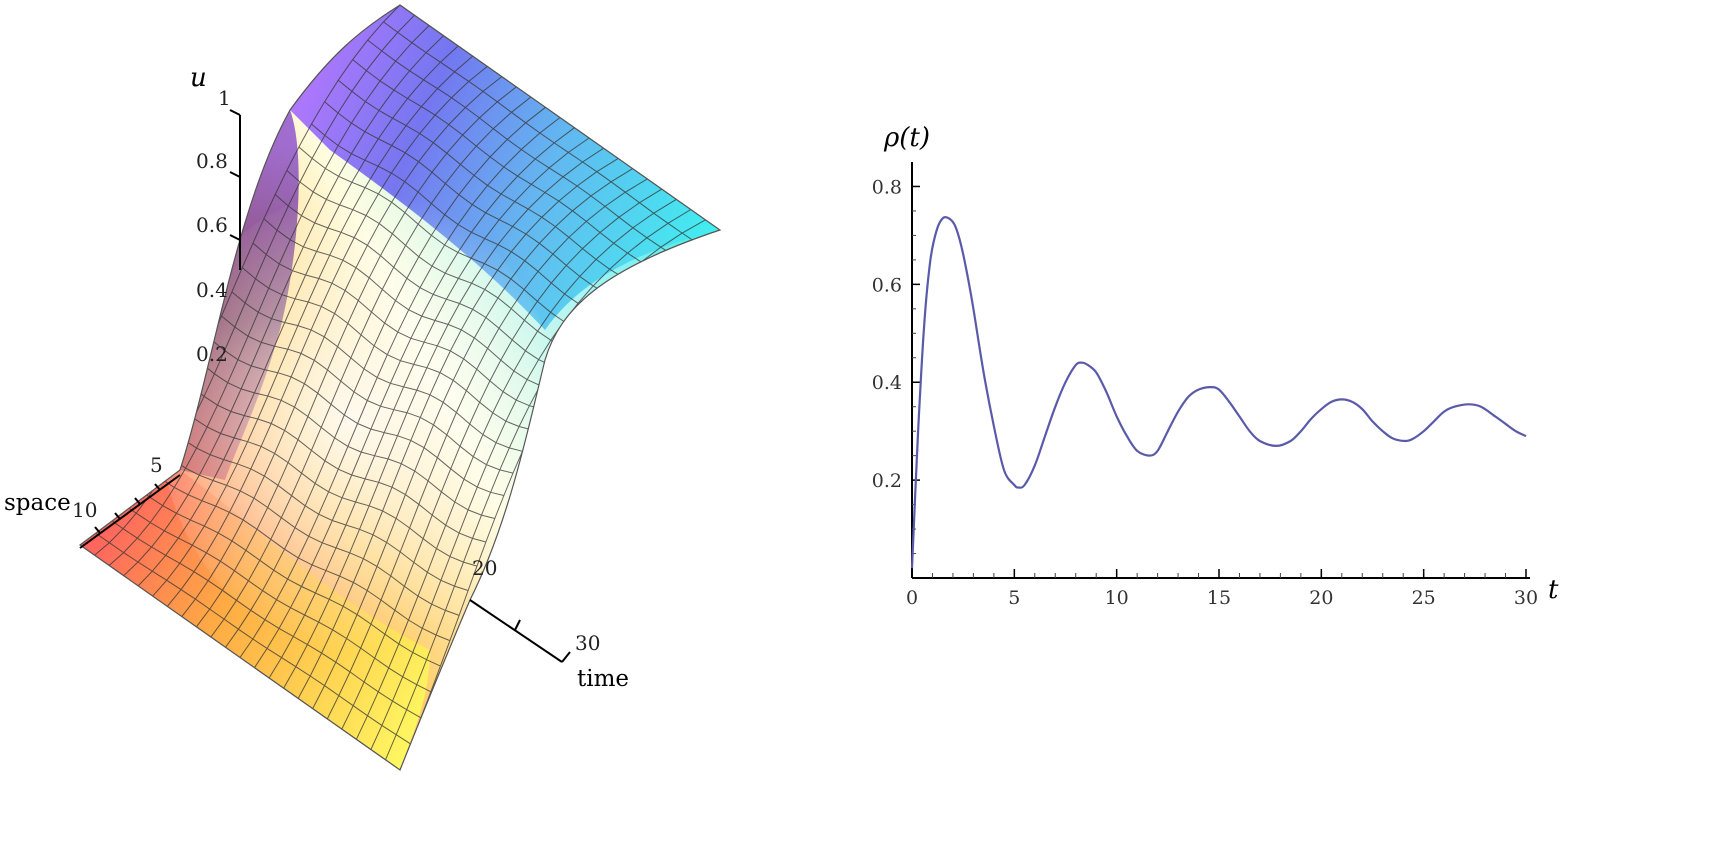 This screenshot has height=852, width=1720. Describe the element at coordinates (1424, 598) in the screenshot. I see `x-tick-label: 25` at that location.